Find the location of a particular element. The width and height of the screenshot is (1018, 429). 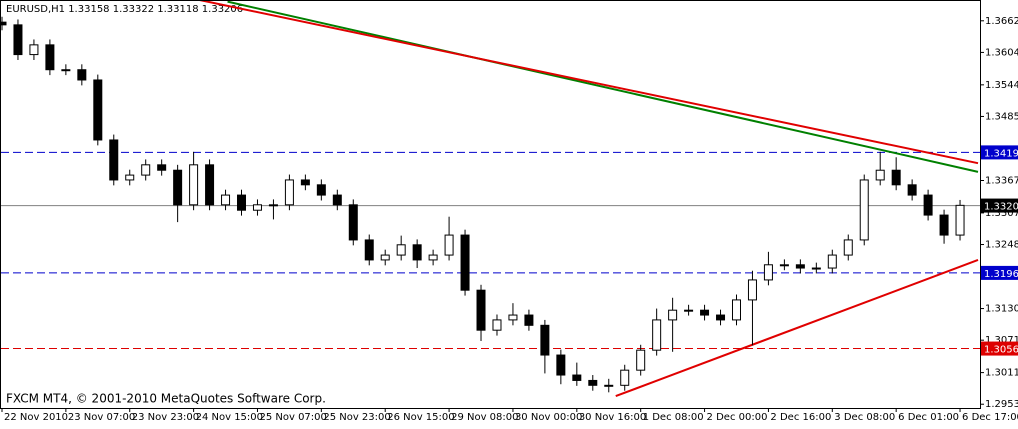

x-tick-label: 6 Dec 01:00 is located at coordinates (928, 417).